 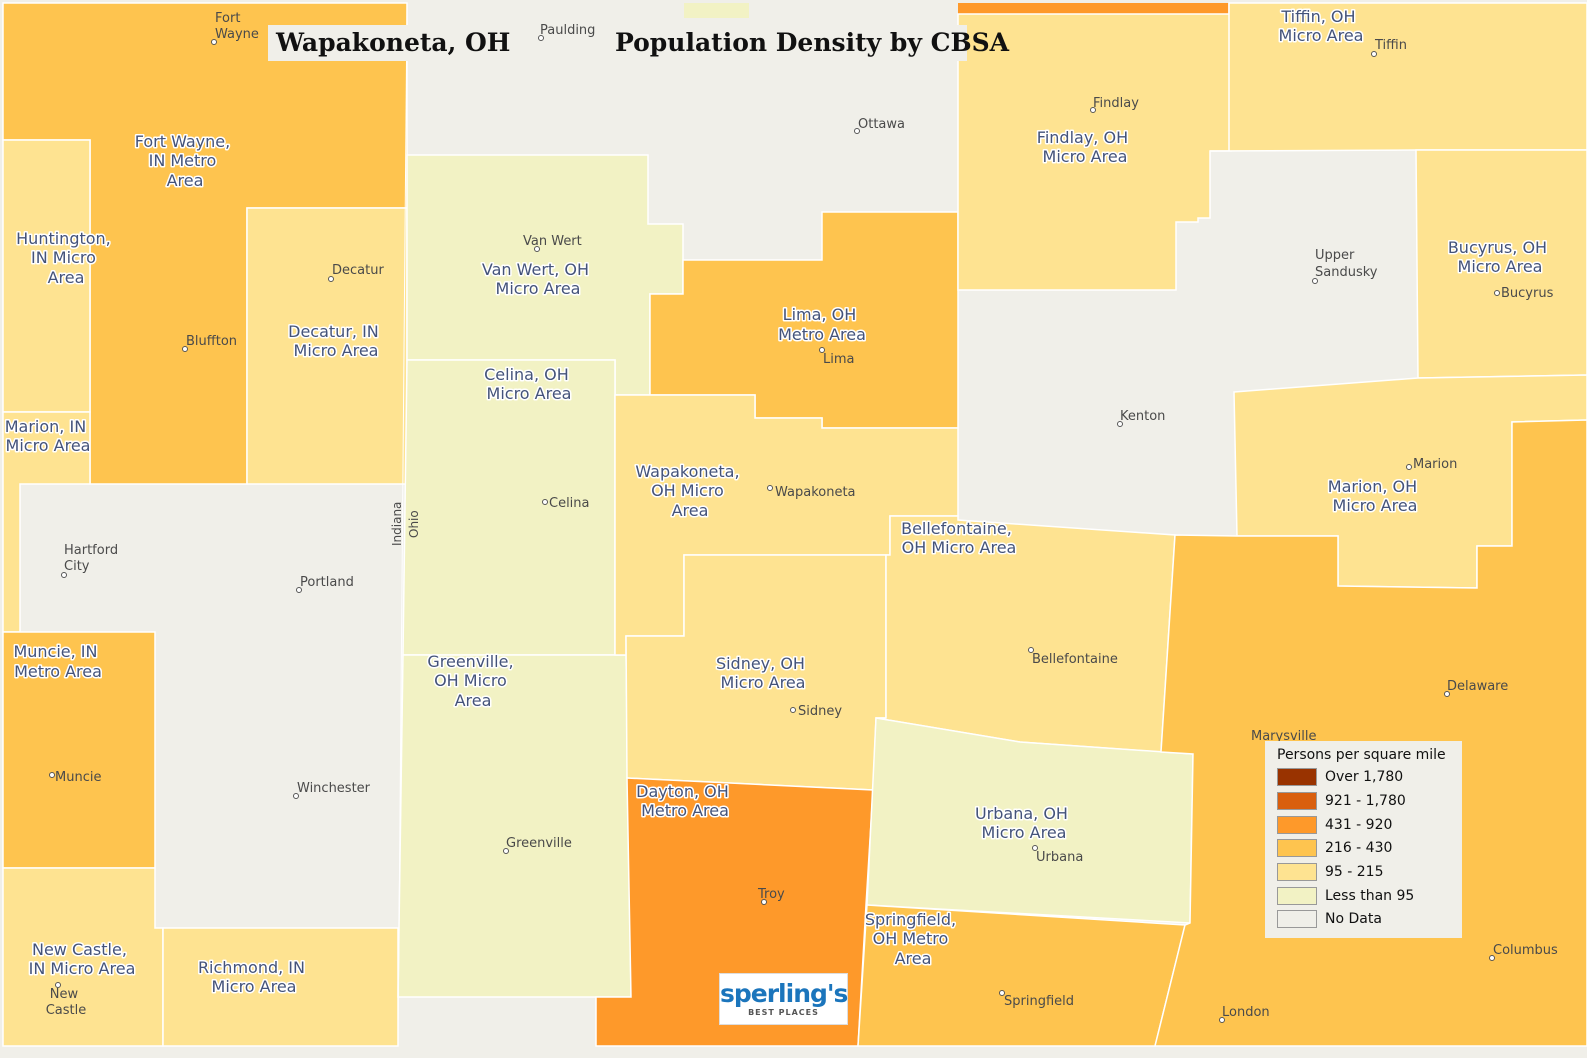 I want to click on city-label-new-castle: New Castle, so click(x=66, y=1002).